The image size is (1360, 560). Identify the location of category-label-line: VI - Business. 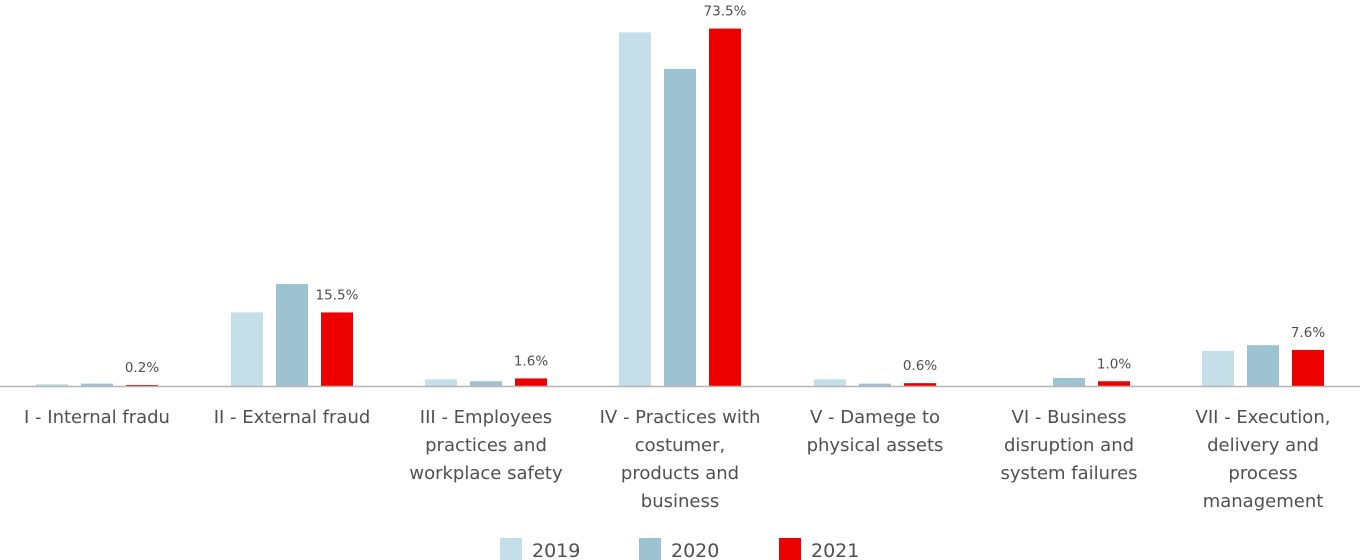
(1069, 417).